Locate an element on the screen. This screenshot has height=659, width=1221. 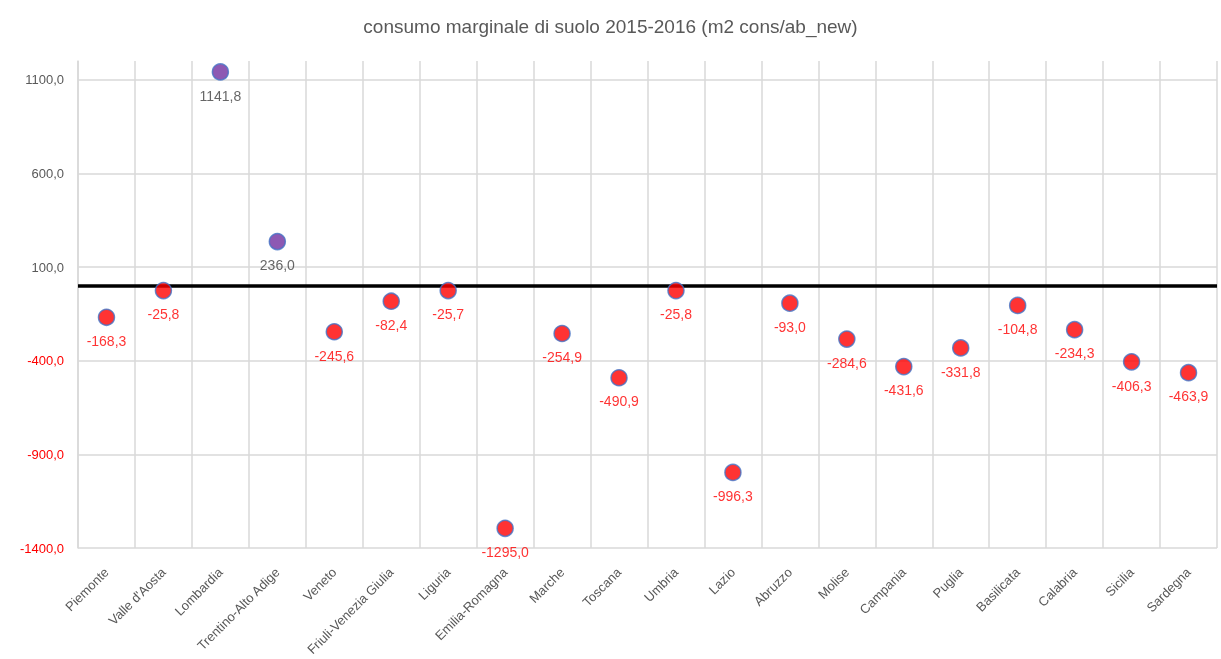
y-tick-label: -400,0 is located at coordinates (45, 361).